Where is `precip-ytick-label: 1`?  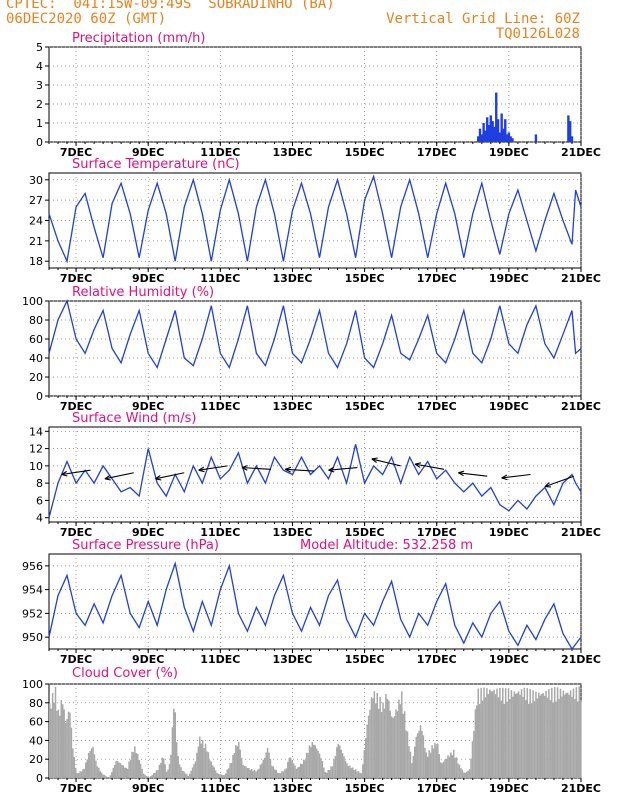 precip-ytick-label: 1 is located at coordinates (39, 123).